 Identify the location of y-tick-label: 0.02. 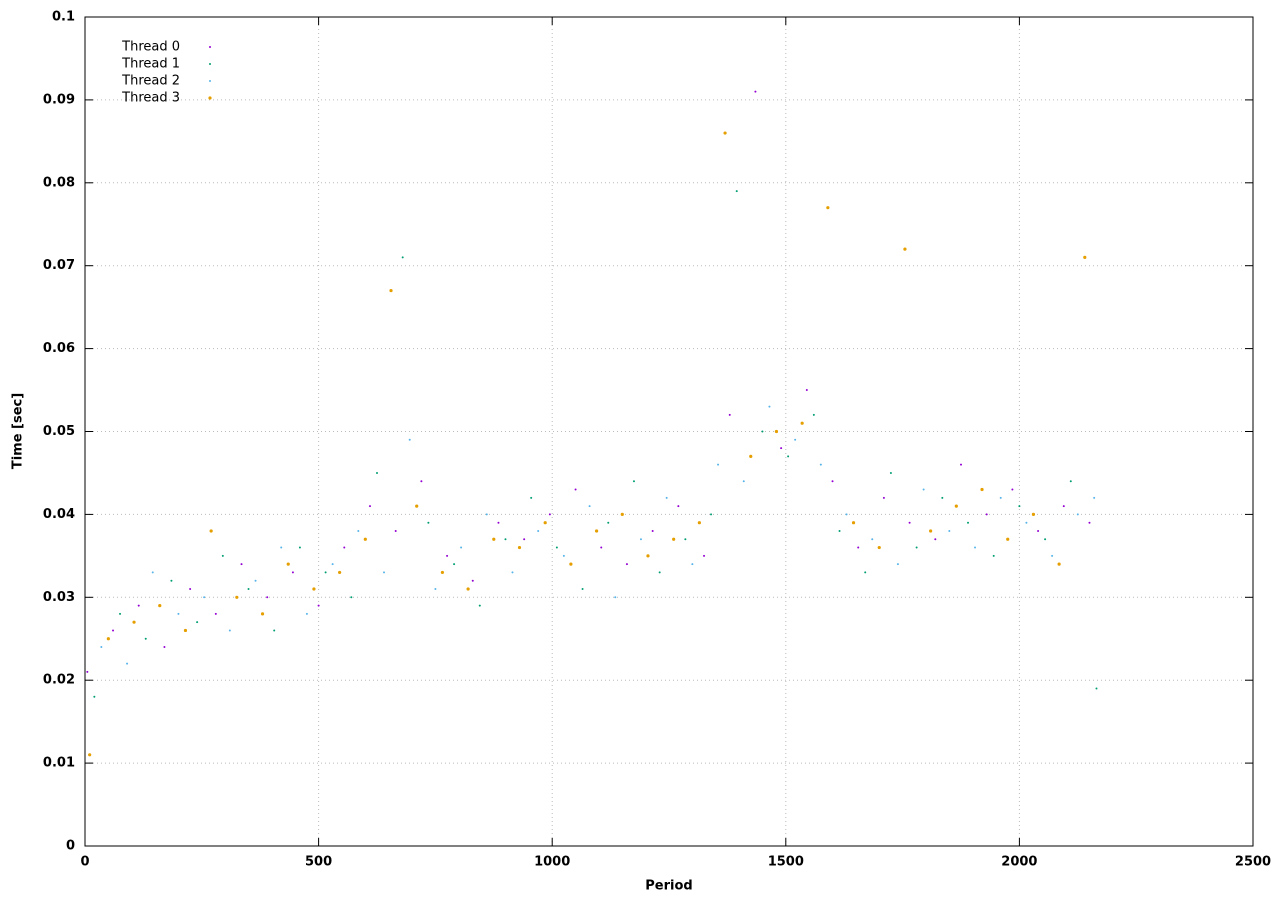
(59, 680).